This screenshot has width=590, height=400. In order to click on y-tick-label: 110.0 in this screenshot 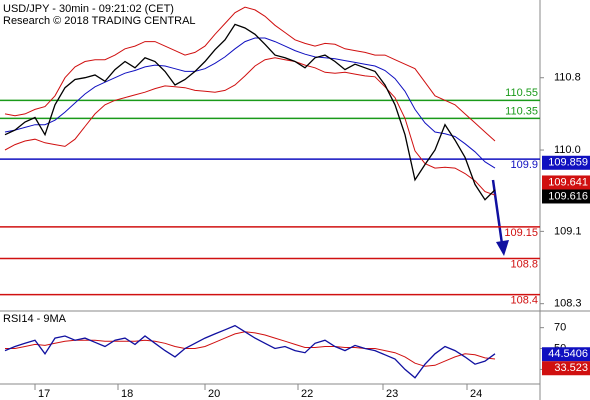, I will do `click(567, 150)`.